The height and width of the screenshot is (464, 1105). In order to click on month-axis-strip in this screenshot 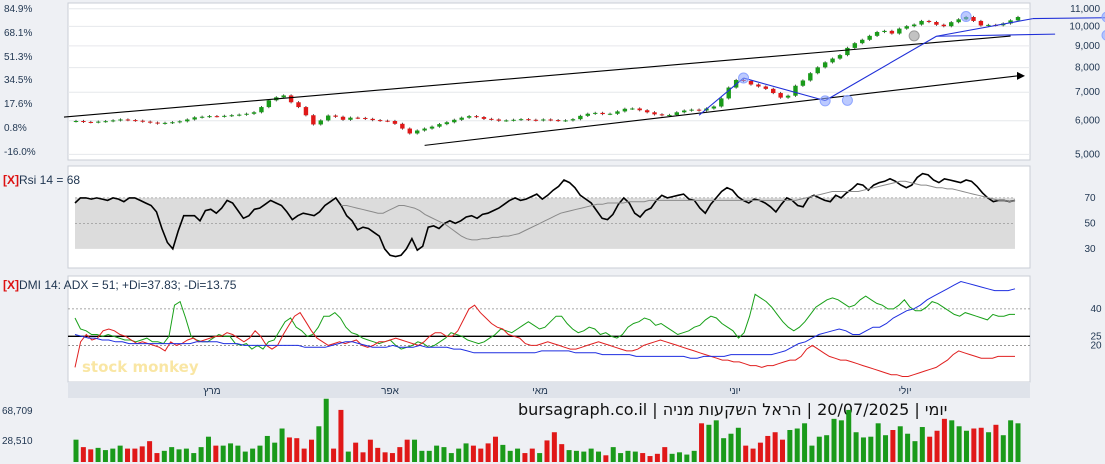, I will do `click(549, 390)`.